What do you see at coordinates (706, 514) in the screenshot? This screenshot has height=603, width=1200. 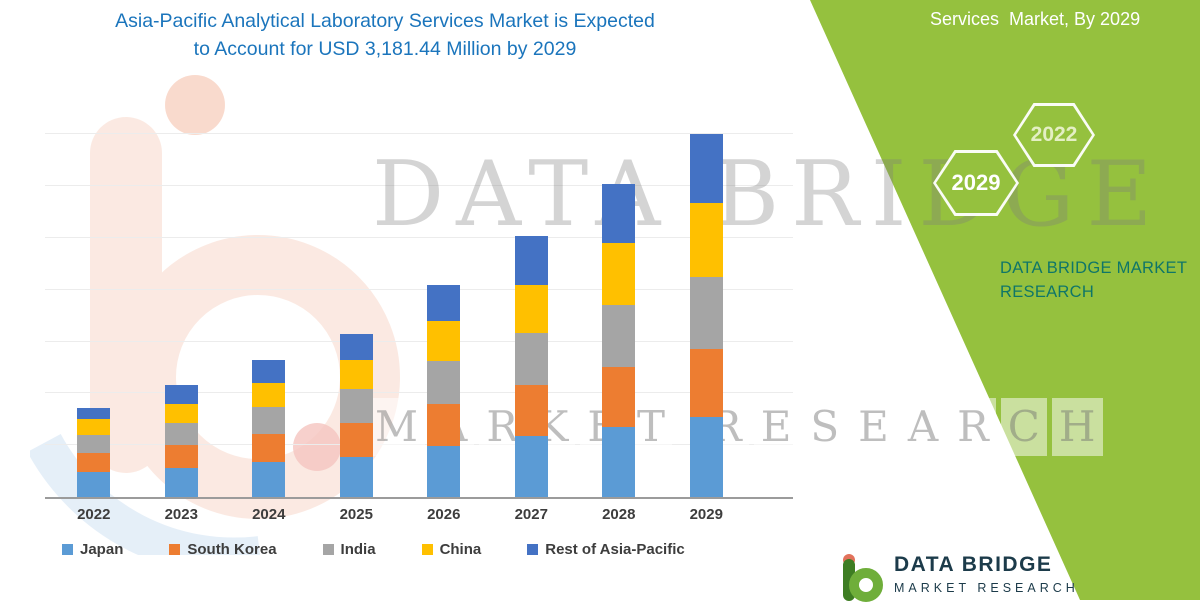 I see `x-axis-label: 2029` at bounding box center [706, 514].